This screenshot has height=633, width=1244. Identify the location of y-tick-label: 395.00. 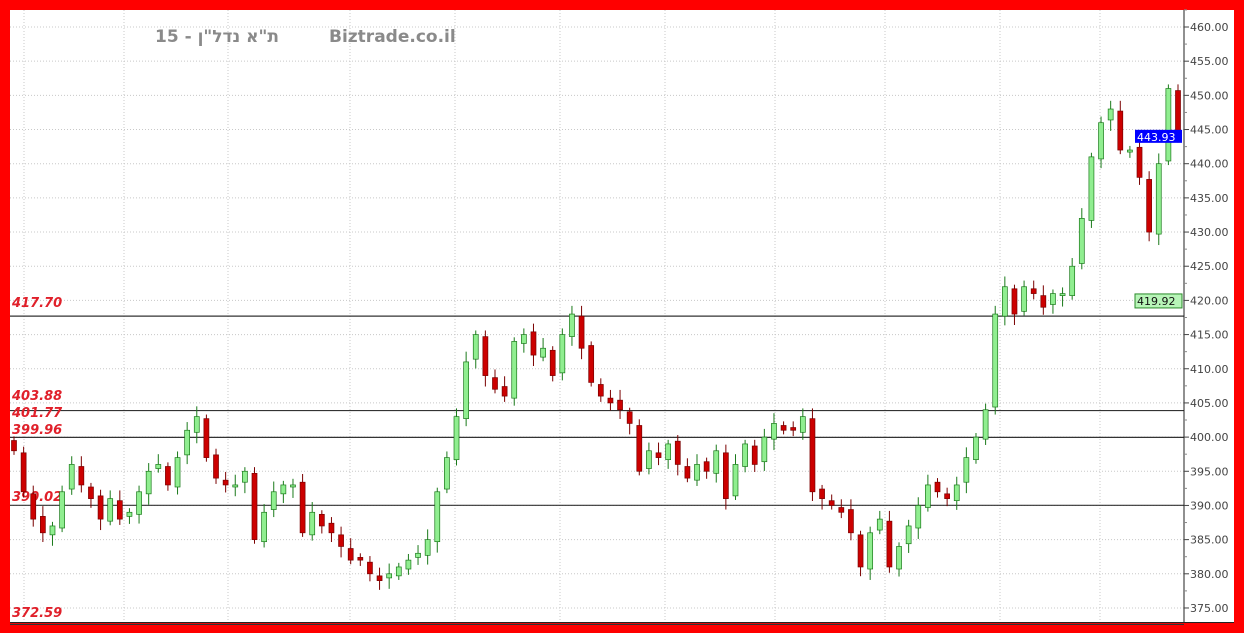
(1209, 471).